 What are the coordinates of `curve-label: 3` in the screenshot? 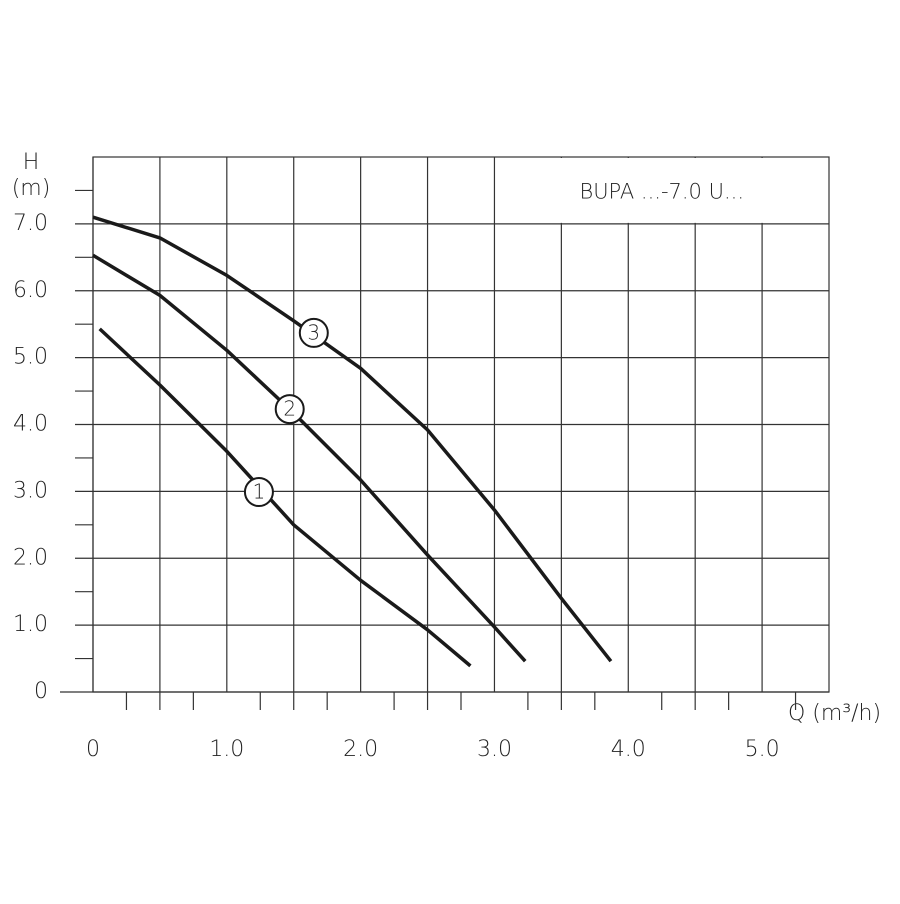 It's located at (313, 332).